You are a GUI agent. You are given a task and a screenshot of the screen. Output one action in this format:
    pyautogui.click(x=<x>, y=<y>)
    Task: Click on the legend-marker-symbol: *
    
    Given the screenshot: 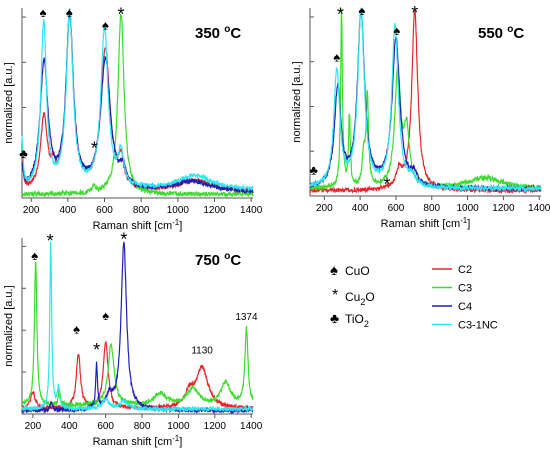 What is the action you would take?
    pyautogui.click(x=335, y=295)
    